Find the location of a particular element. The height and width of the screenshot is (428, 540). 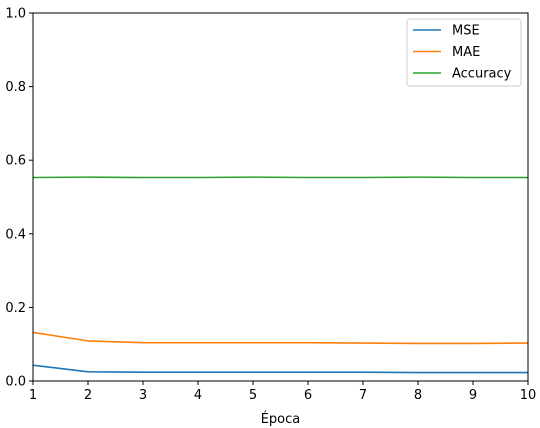

legend-label-mse: MSE is located at coordinates (466, 31).